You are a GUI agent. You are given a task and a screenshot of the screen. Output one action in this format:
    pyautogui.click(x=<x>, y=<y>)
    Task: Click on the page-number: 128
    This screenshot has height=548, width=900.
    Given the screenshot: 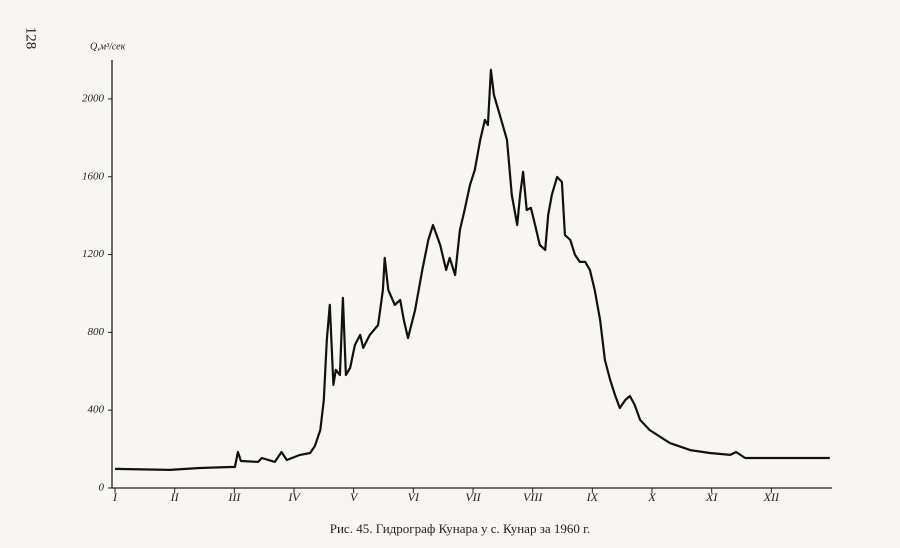 What is the action you would take?
    pyautogui.click(x=31, y=38)
    